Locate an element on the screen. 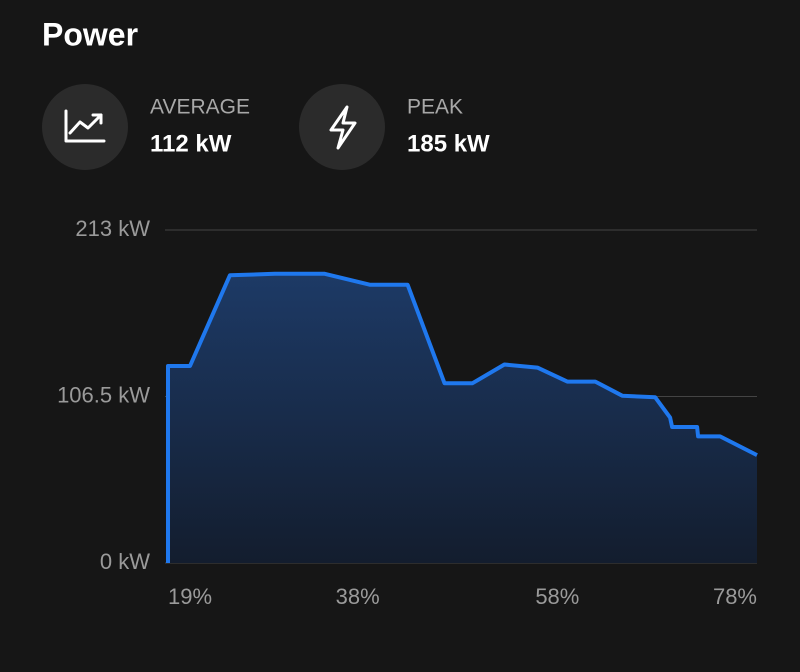 Image resolution: width=800 pixels, height=672 pixels. y-tick-label: 106.5 kW is located at coordinates (103, 394).